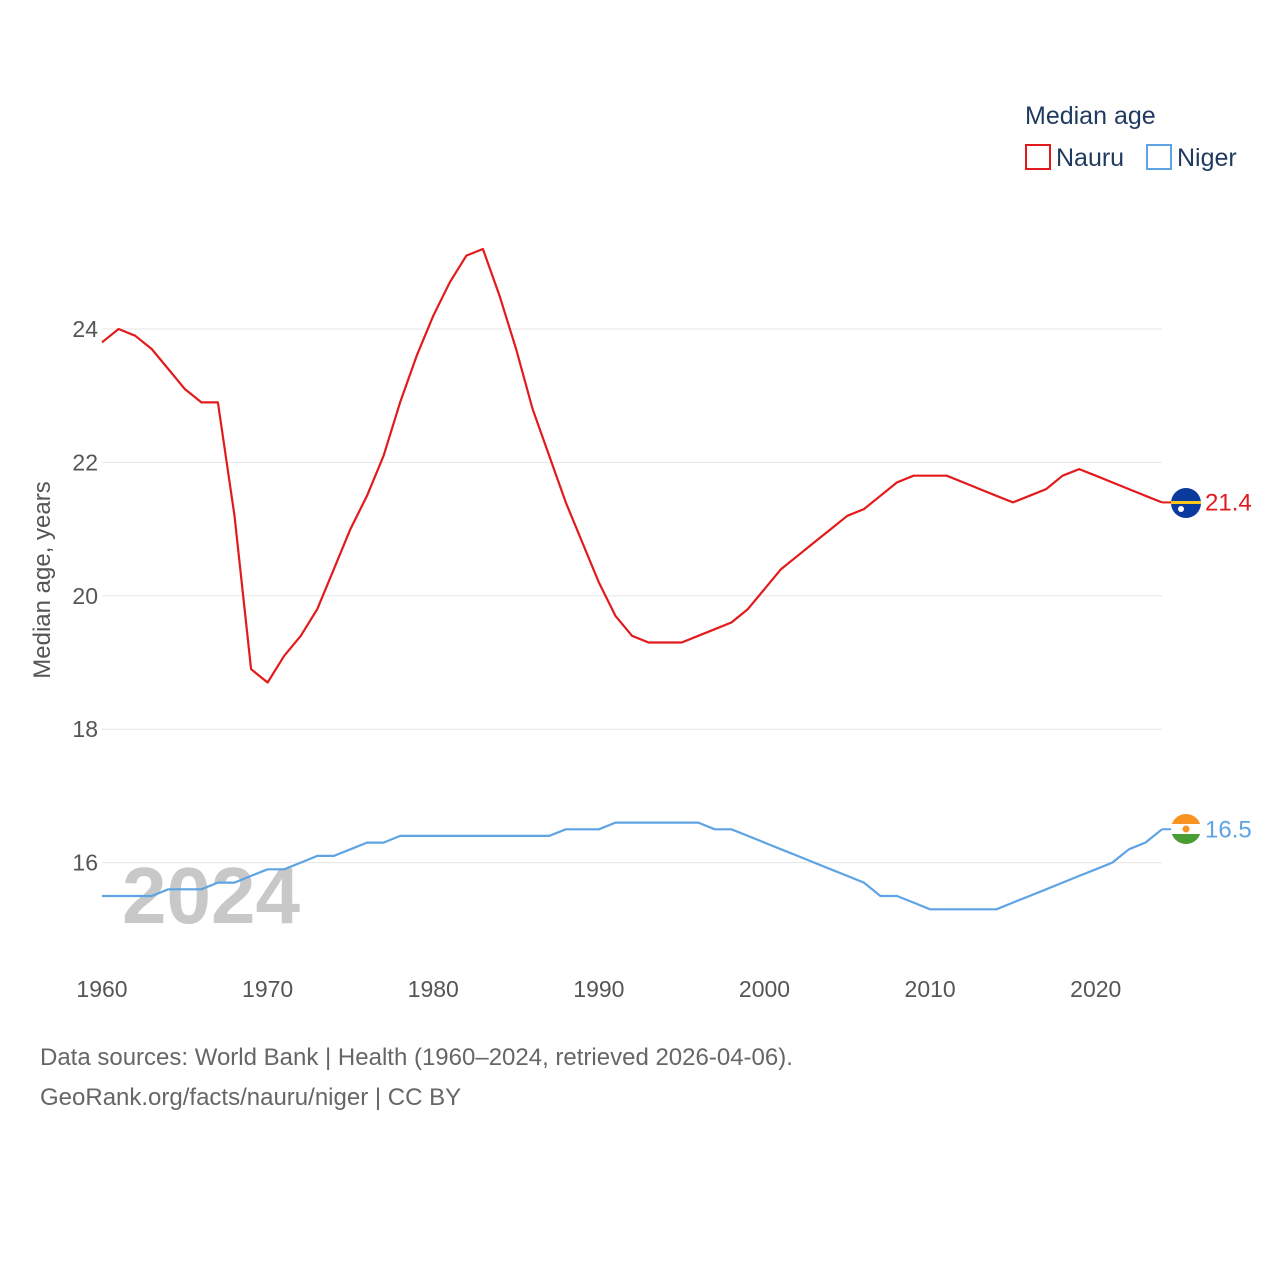 The width and height of the screenshot is (1280, 1280). I want to click on x-tick-label: 1990, so click(598, 989).